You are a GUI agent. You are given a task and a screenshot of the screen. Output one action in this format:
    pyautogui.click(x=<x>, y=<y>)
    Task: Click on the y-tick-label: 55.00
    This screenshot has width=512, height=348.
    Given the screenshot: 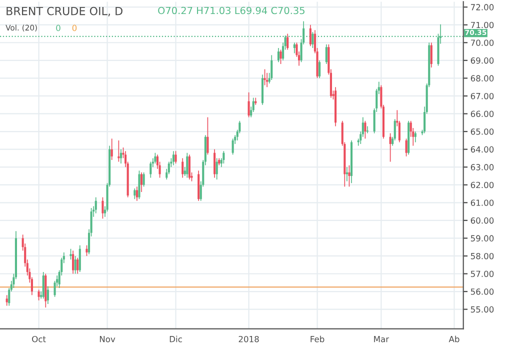 What is the action you would take?
    pyautogui.click(x=482, y=309)
    